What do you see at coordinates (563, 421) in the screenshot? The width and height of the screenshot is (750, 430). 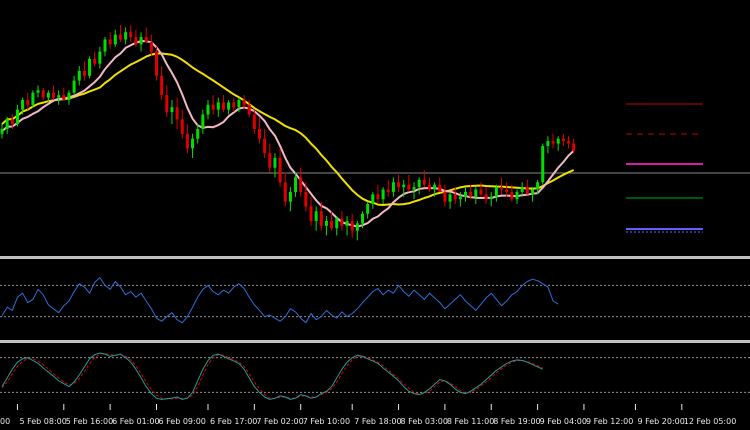 I see `time-tick-label: 9 Feb 04:00` at bounding box center [563, 421].